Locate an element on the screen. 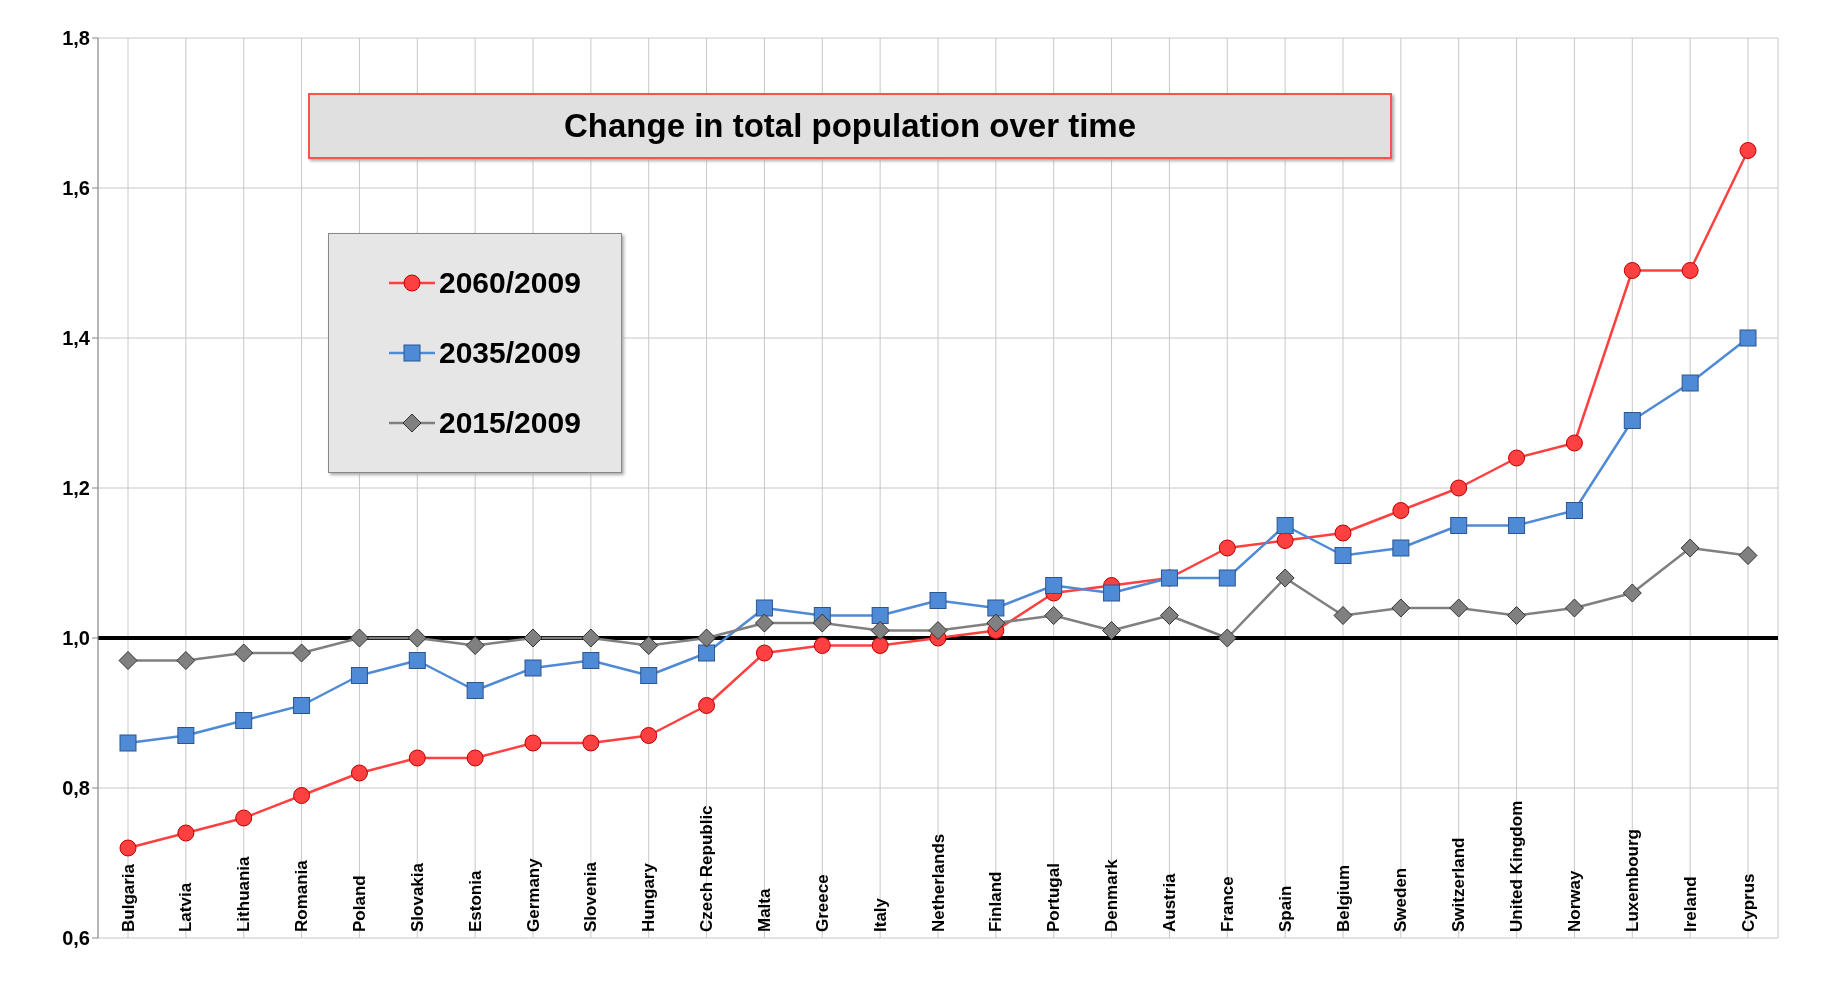  x-tick-label: Luxembourg is located at coordinates (1632, 880).